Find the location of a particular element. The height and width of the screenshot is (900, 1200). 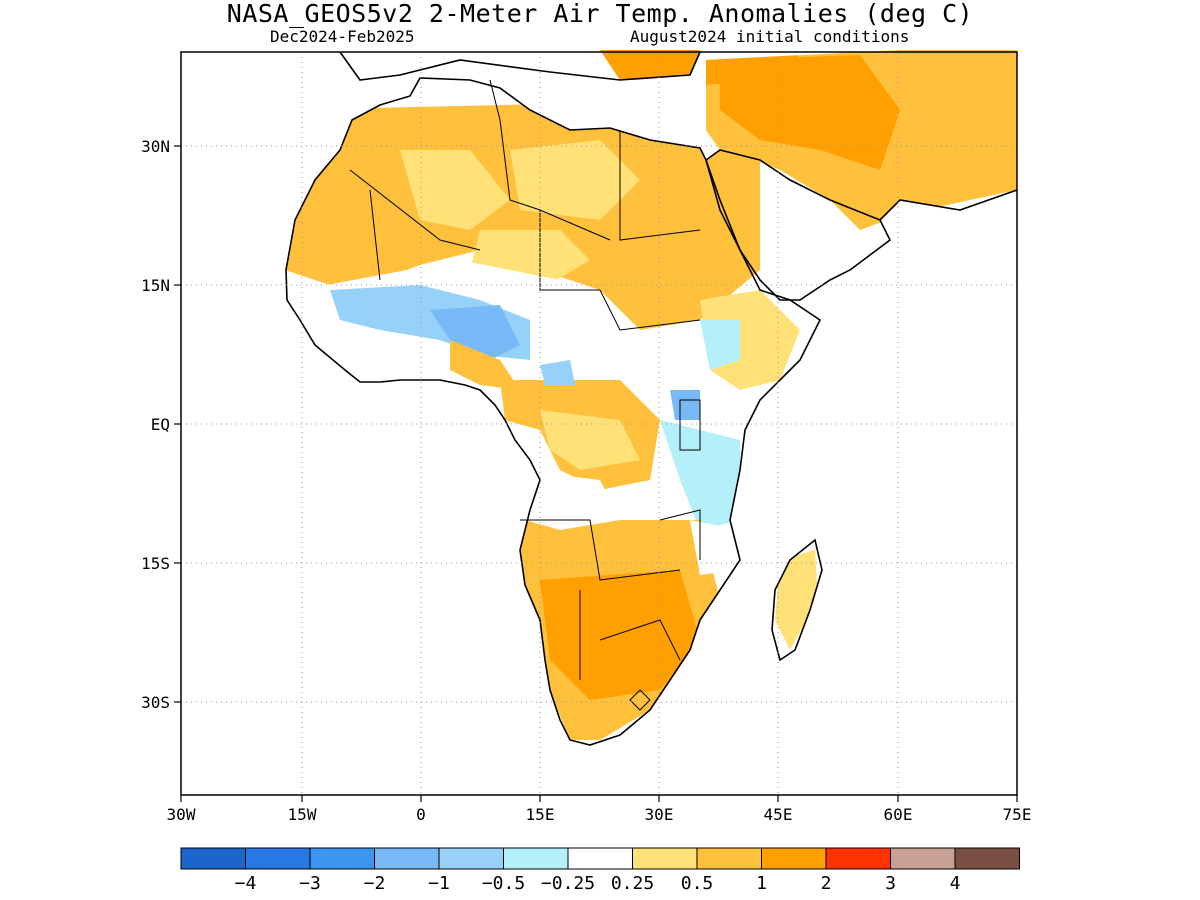

forecast-period: Dec2024-Feb2025 is located at coordinates (342, 36).